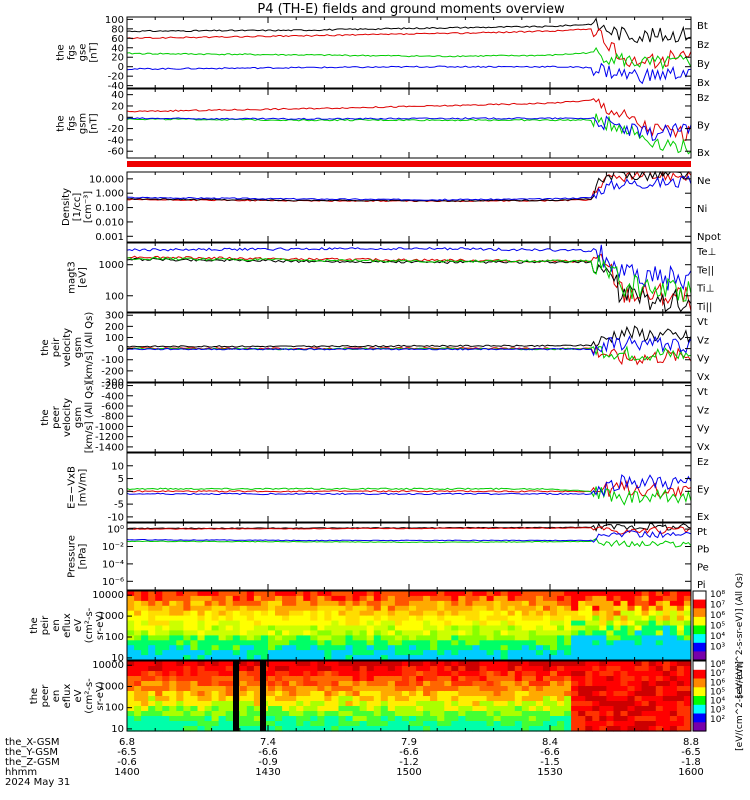  Describe the element at coordinates (268, 752) in the screenshot. I see `x-tick-label: -6.6` at that location.